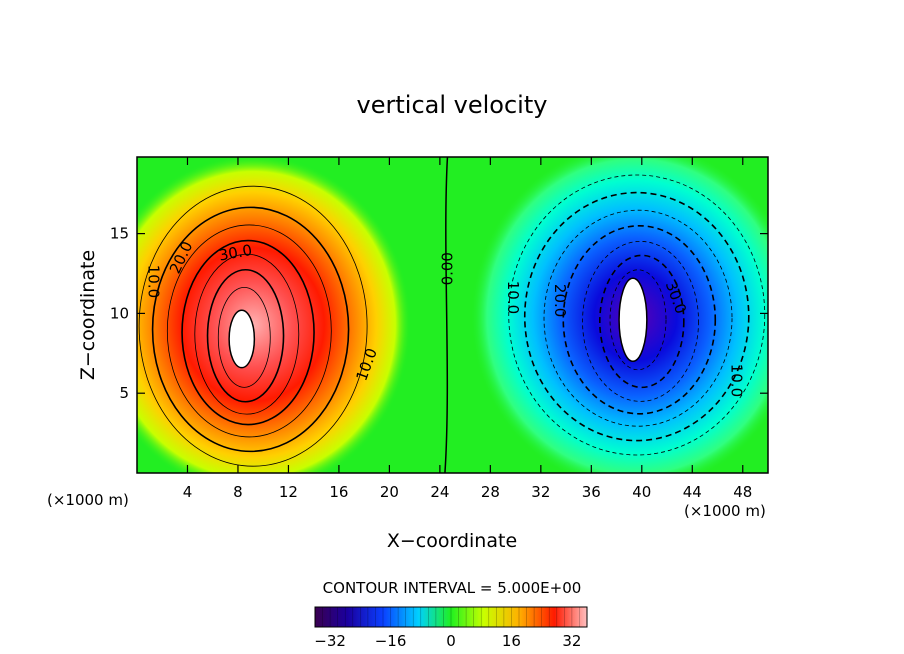 The image size is (904, 654). Describe the element at coordinates (540, 492) in the screenshot. I see `x-tick-label: 32` at that location.